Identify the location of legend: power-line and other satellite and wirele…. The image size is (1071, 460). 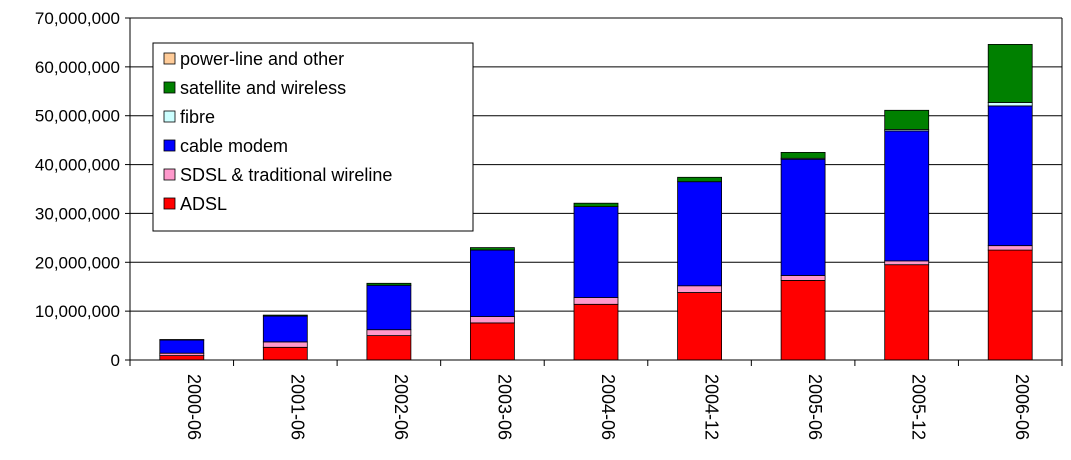
(313, 137).